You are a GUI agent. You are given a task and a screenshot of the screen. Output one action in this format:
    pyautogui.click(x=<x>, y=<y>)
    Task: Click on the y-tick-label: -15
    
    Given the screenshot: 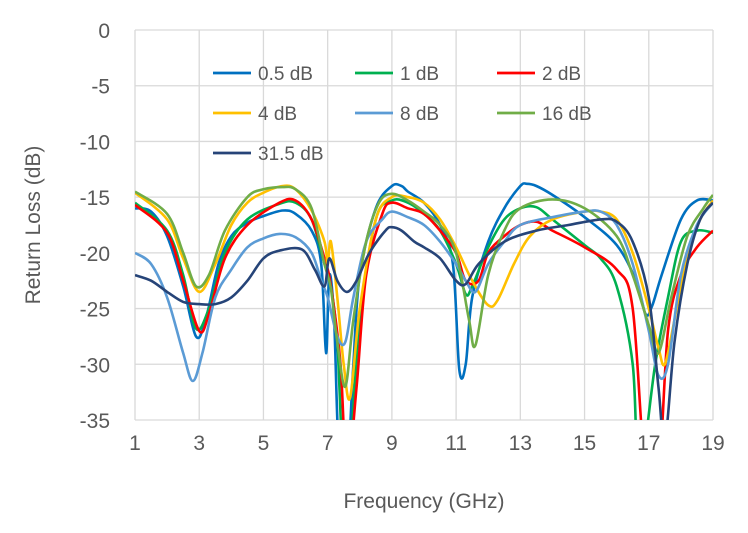 What is the action you would take?
    pyautogui.click(x=95, y=198)
    